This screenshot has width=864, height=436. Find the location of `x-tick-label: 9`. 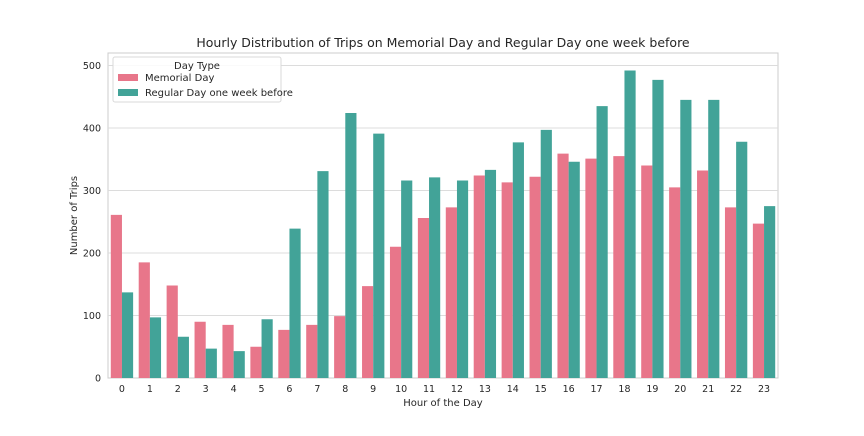

x-tick-label: 9 is located at coordinates (373, 389).